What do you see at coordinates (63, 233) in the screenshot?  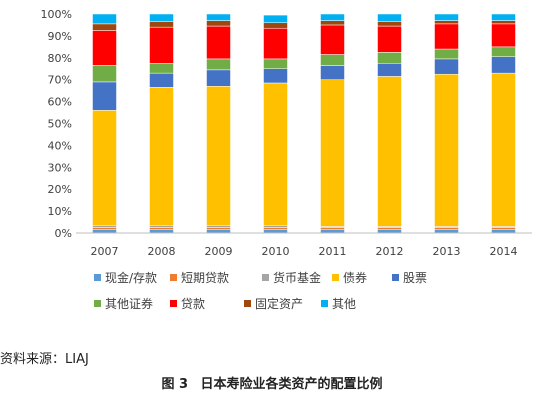 I see `y-tick-label: 0%` at bounding box center [63, 233].